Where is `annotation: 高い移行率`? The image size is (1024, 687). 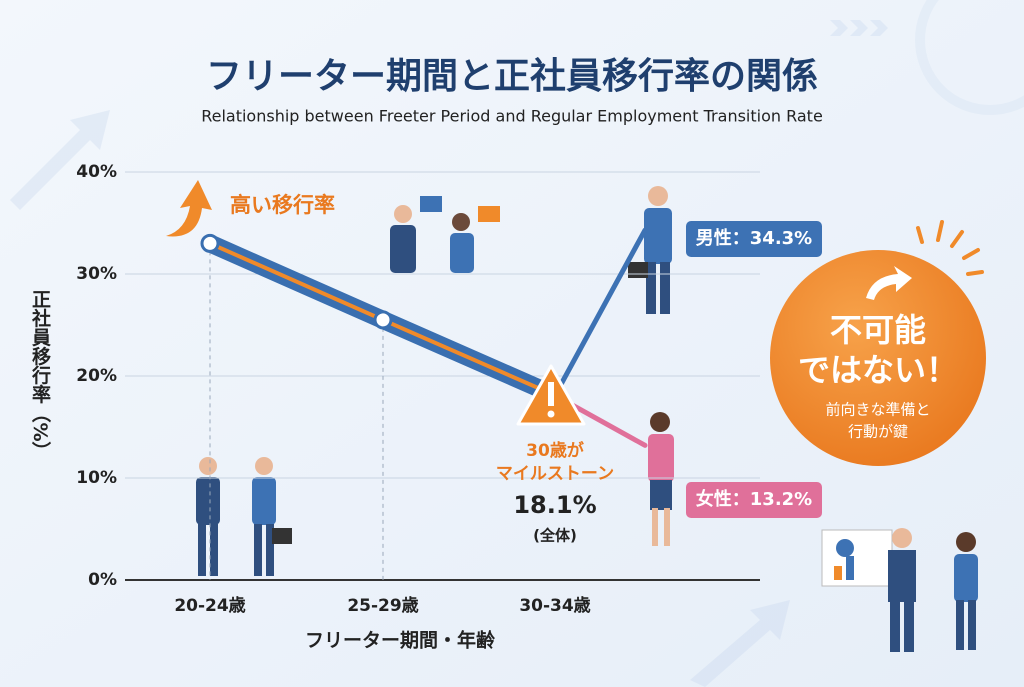
annotation: 高い移行率 is located at coordinates (282, 205).